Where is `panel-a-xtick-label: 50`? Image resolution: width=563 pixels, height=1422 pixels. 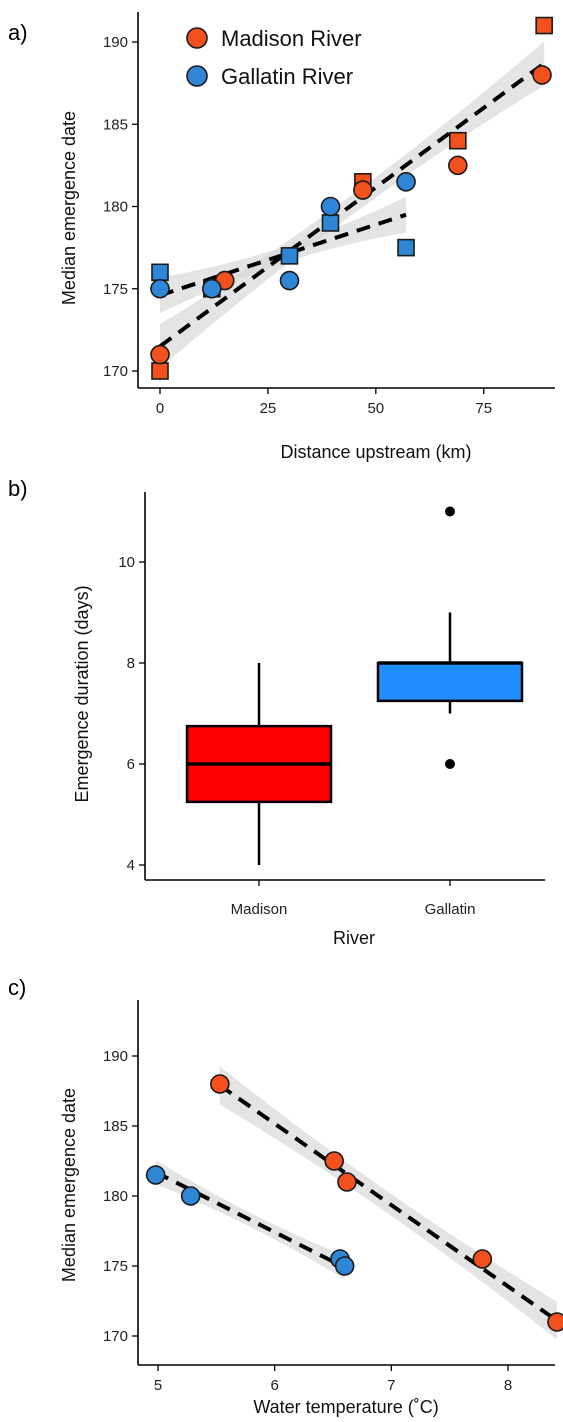 panel-a-xtick-label: 50 is located at coordinates (375, 408).